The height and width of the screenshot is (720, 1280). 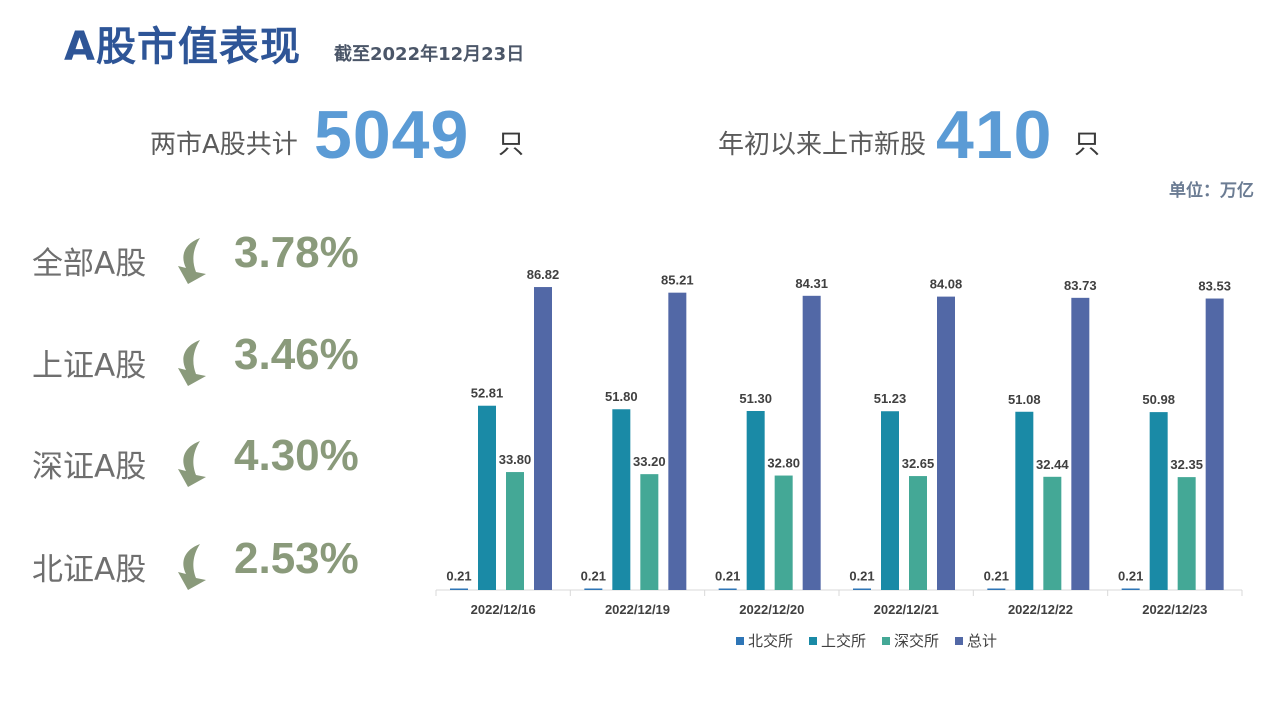 What do you see at coordinates (1040, 609) in the screenshot?
I see `x-tick-label: 2022/12/22` at bounding box center [1040, 609].